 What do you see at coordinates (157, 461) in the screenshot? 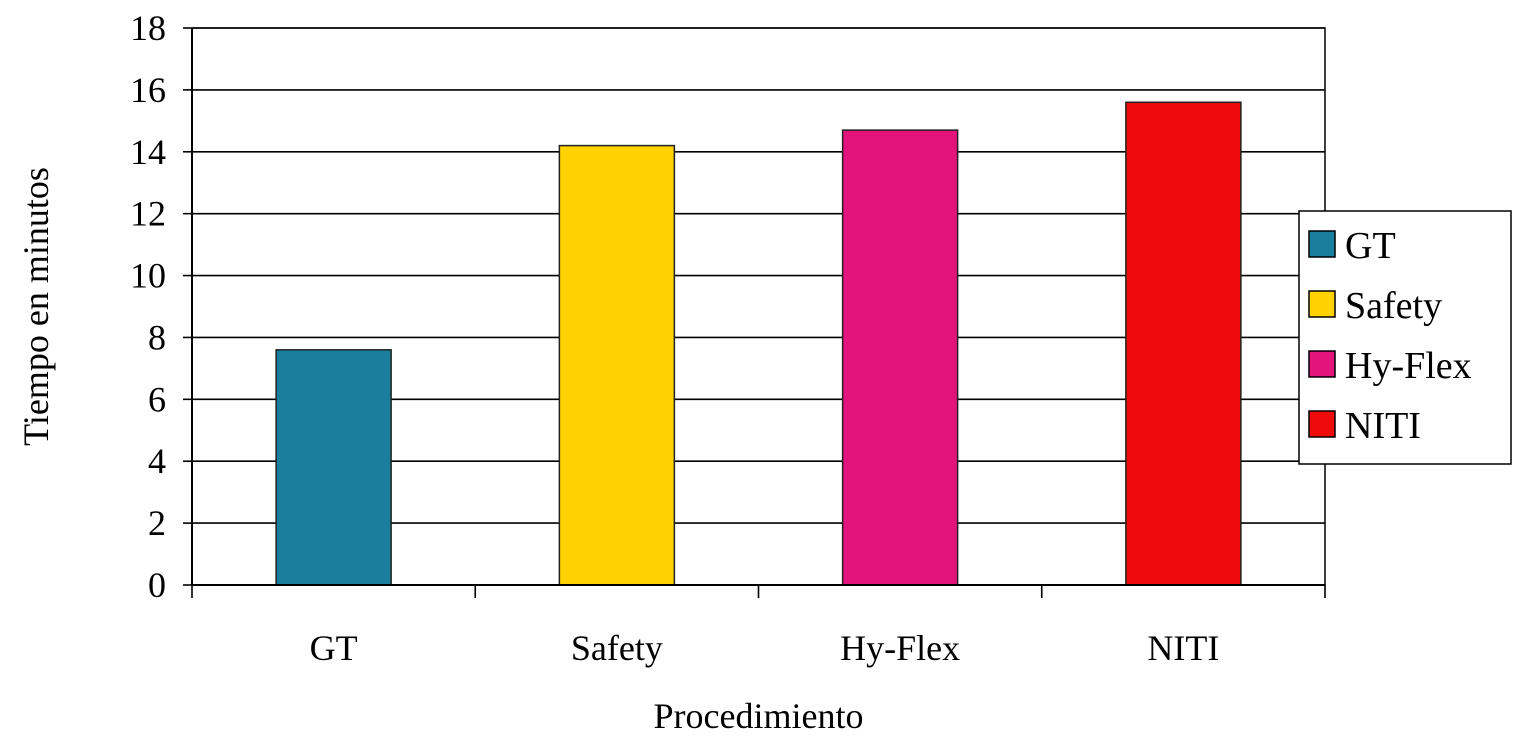
I see `y-tick-label: 4` at bounding box center [157, 461].